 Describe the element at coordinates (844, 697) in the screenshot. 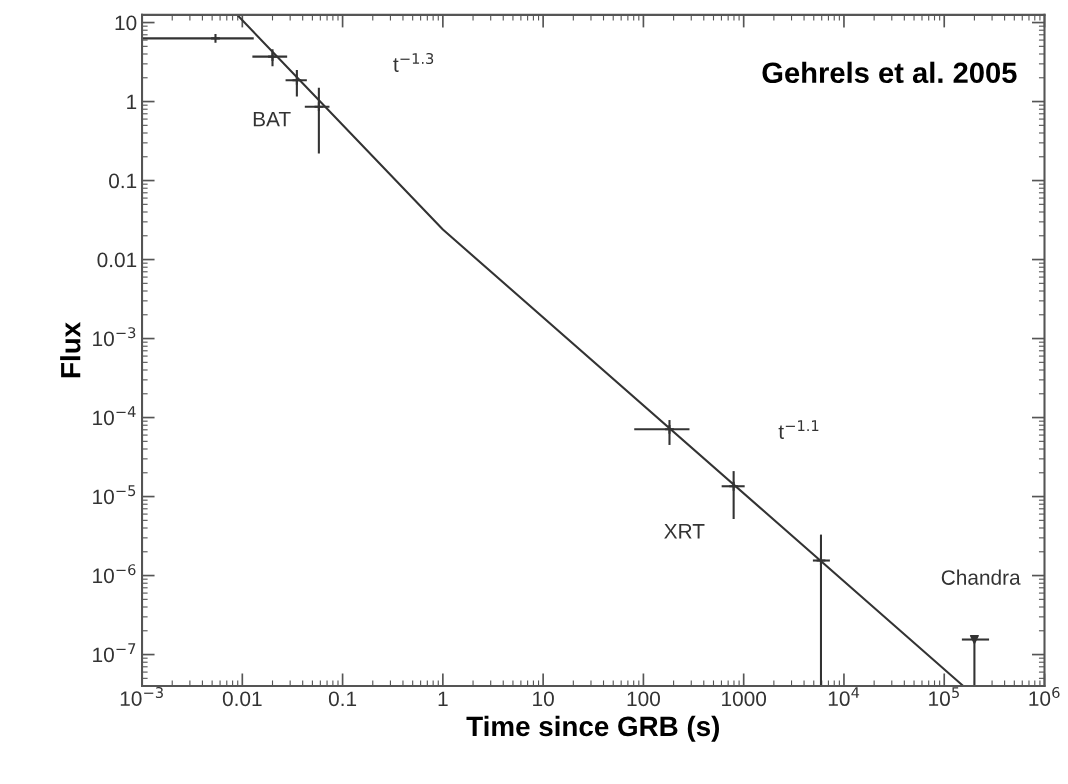

I see `x-tick-label: 10$^{4}$` at that location.